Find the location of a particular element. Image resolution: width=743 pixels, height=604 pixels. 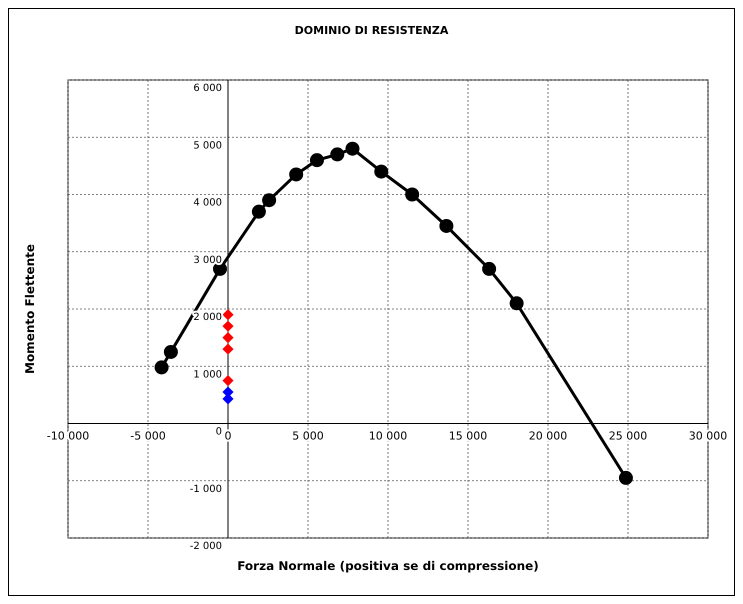

y-tick-label: -2 000 is located at coordinates (206, 546).